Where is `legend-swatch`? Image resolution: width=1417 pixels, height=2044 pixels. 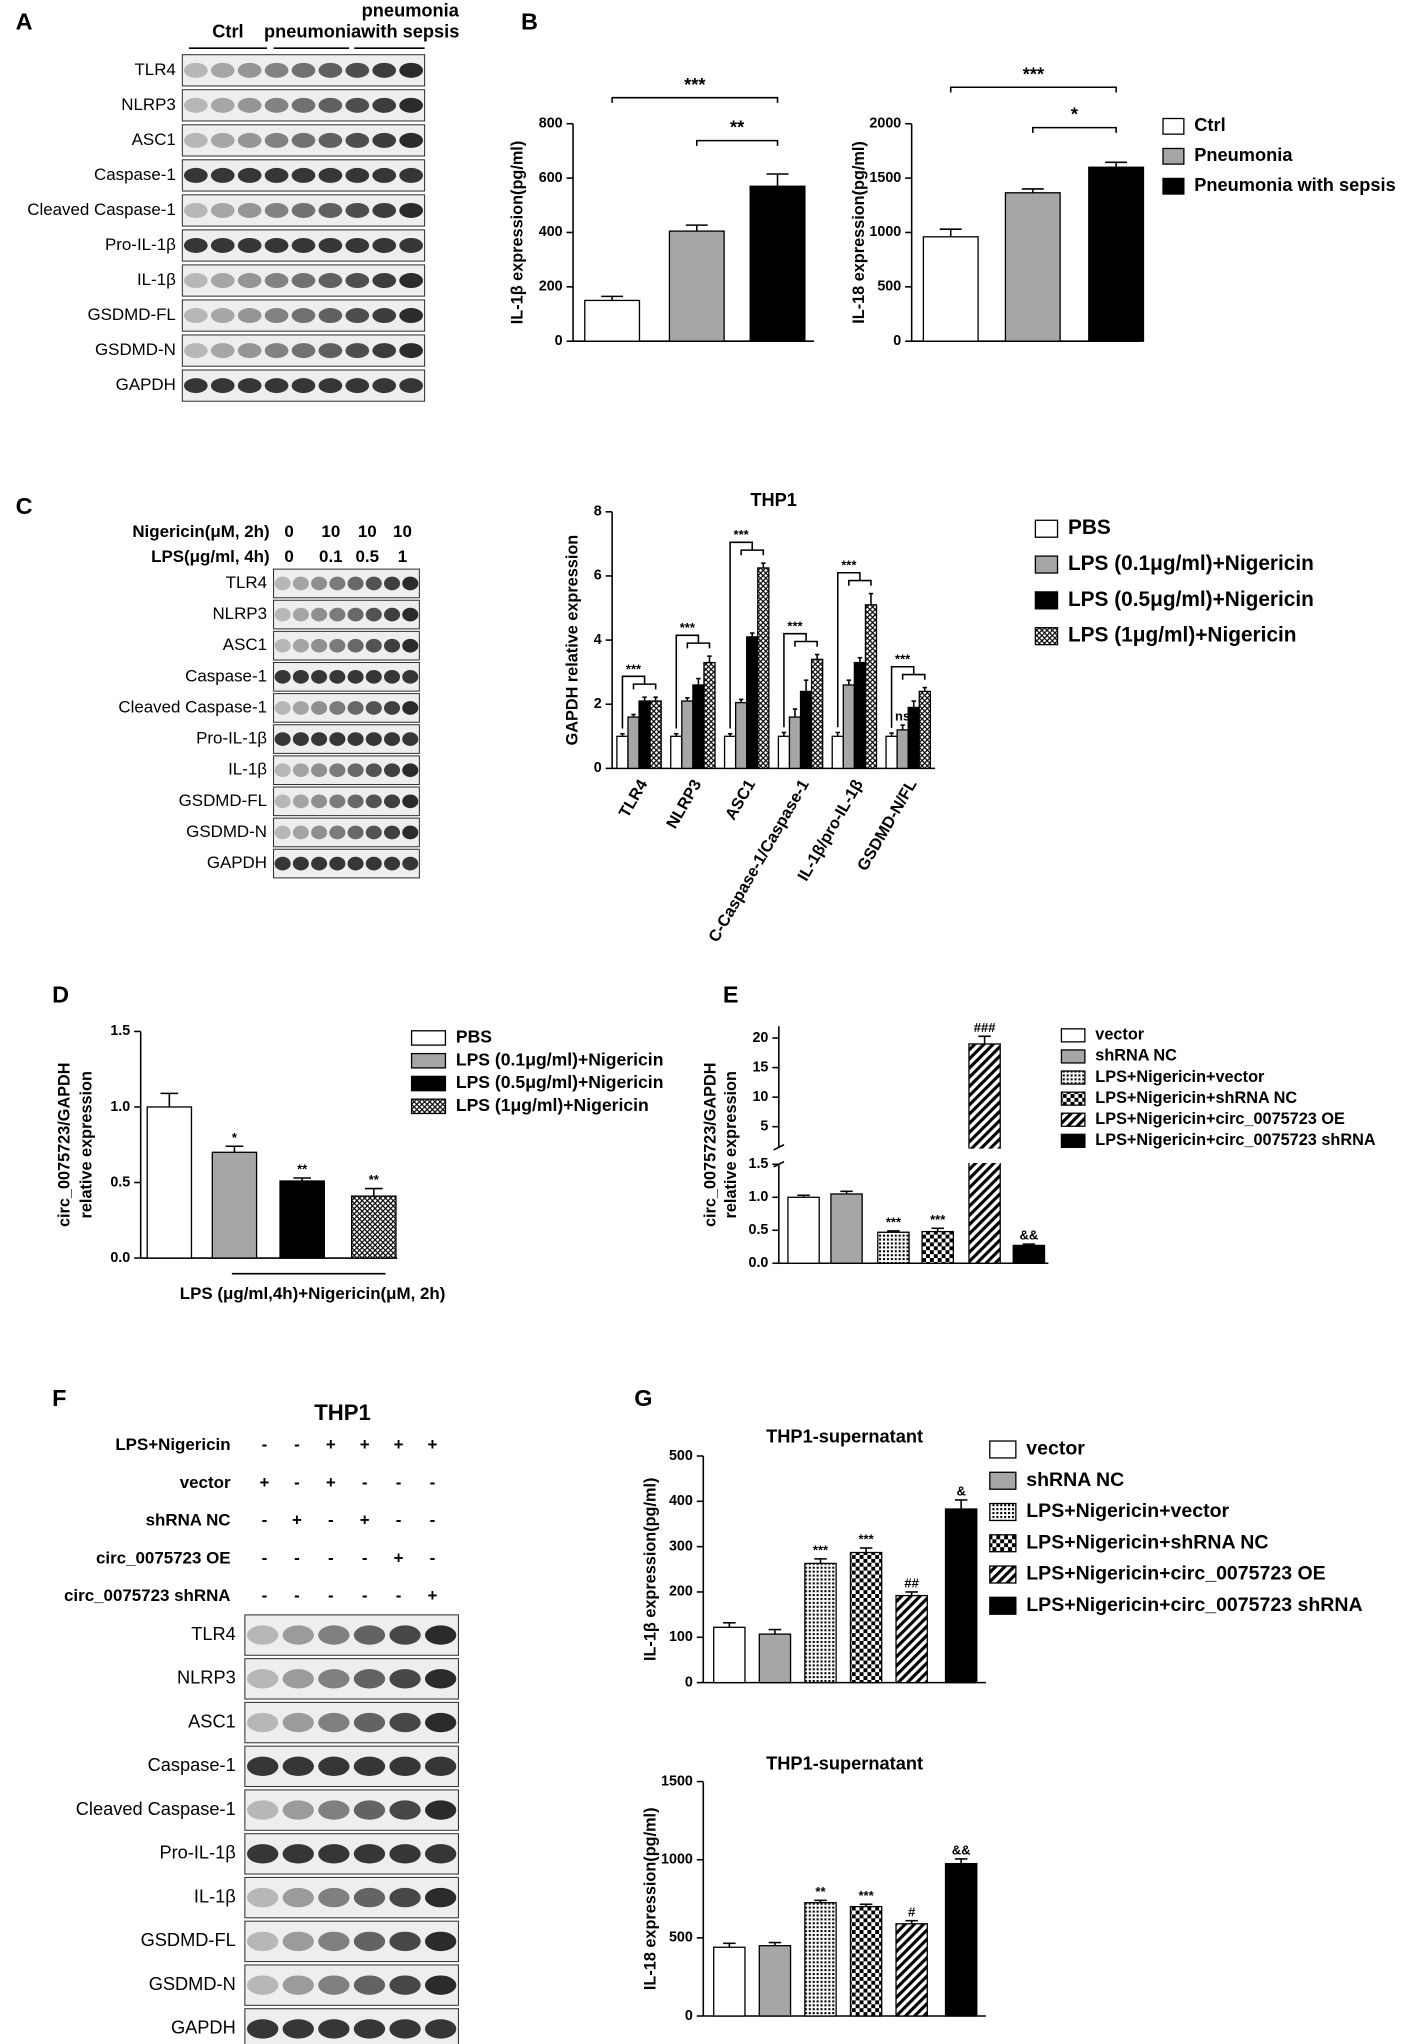
legend-swatch is located at coordinates (1003, 1543).